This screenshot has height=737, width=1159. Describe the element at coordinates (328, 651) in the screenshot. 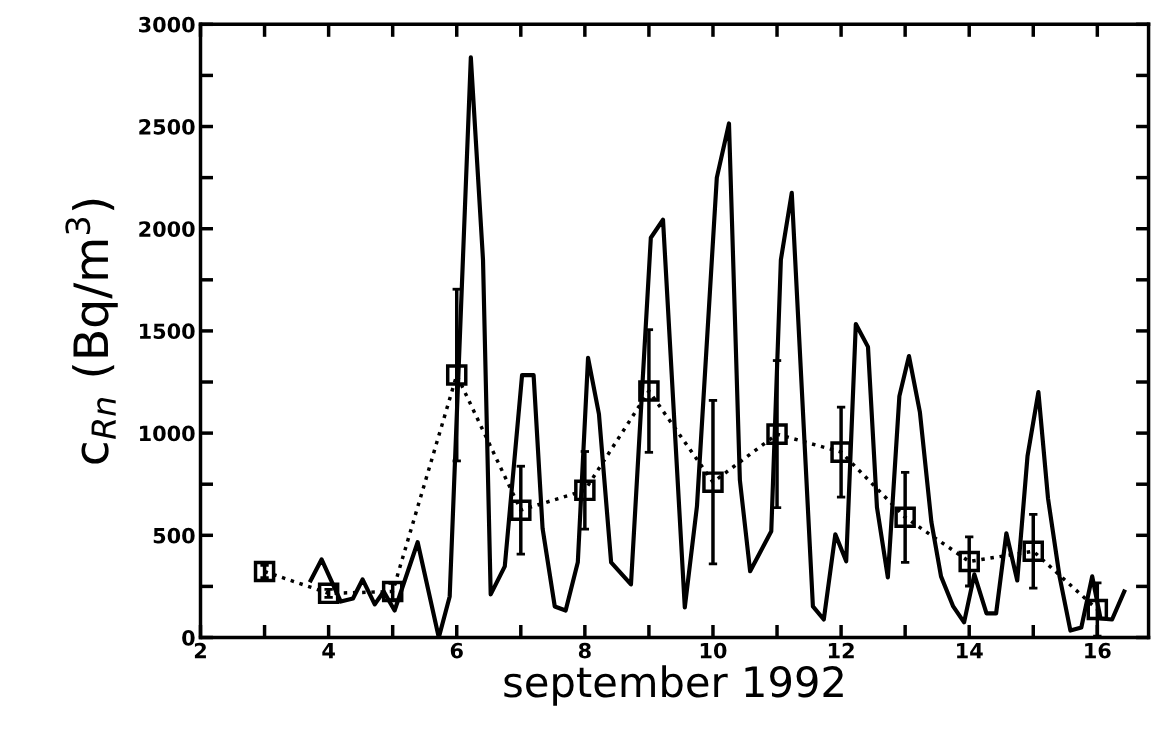

I see `x-tick-label: 4` at that location.